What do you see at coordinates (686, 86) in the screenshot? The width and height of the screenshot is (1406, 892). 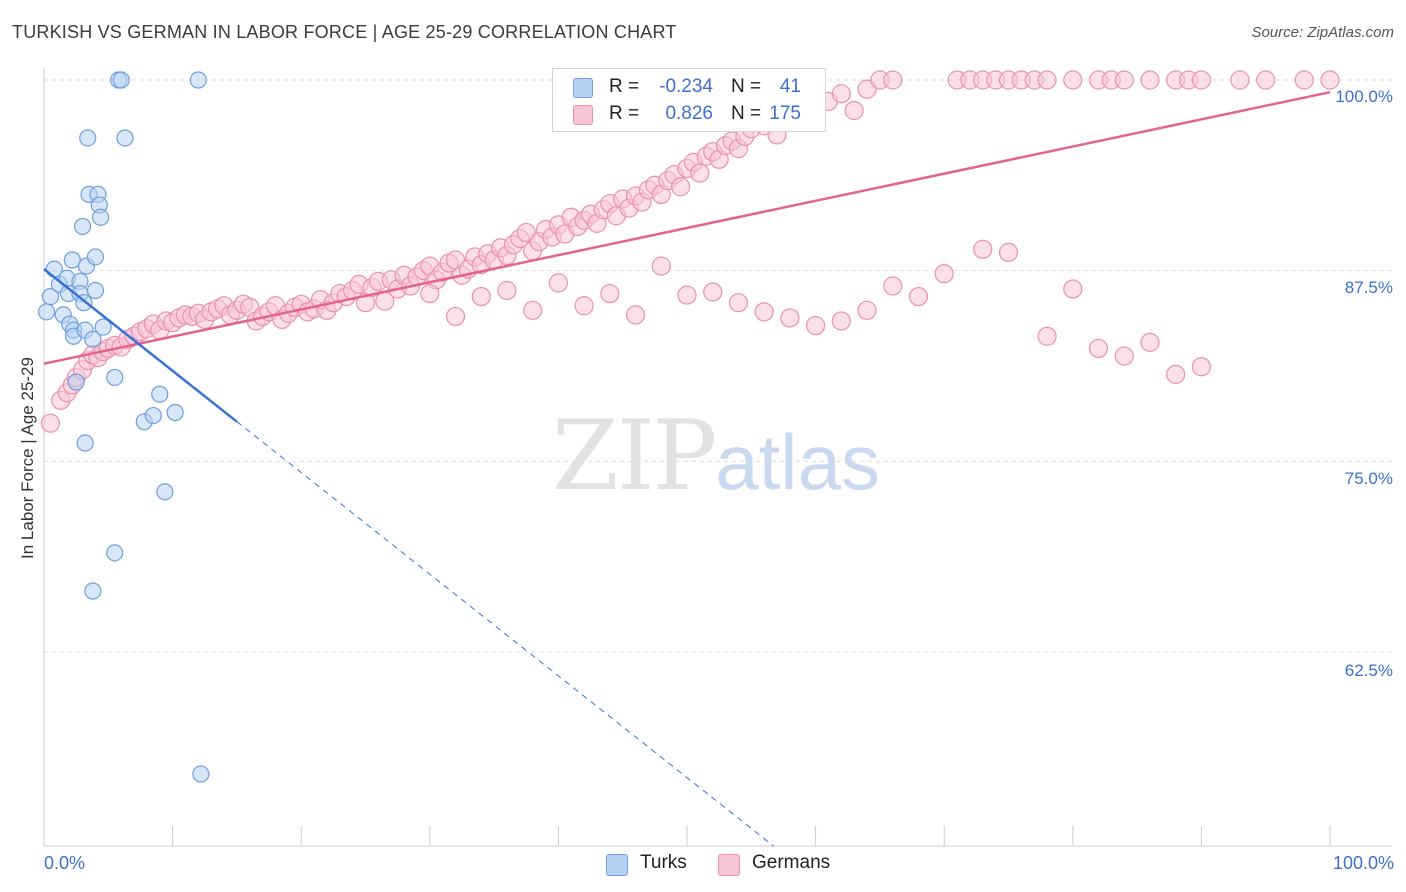 I see `r-value-turks: -0.234` at bounding box center [686, 86].